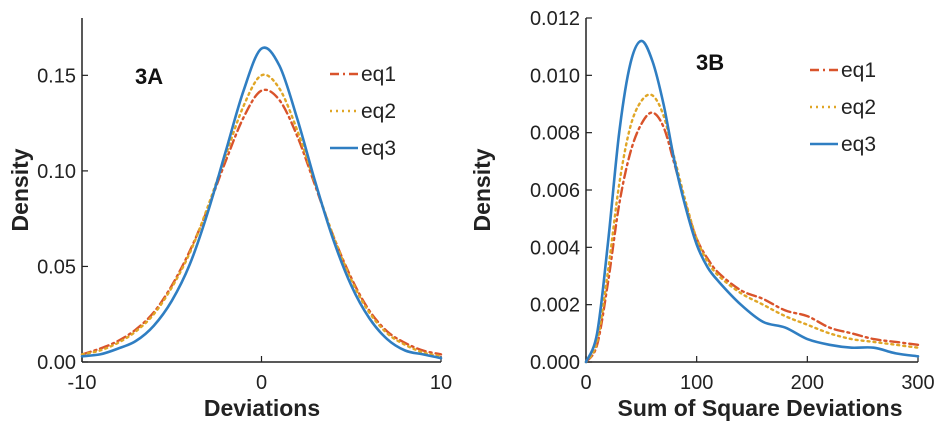 The width and height of the screenshot is (949, 434). I want to click on y-tick-label: 0.008, so click(555, 134).